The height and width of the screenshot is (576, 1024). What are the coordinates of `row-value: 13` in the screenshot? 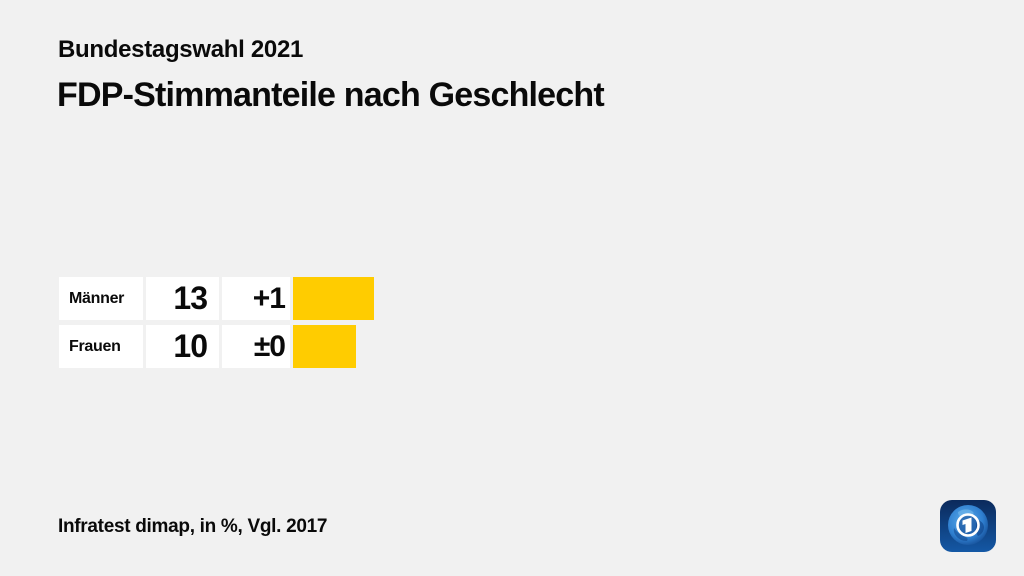 It's located at (182, 298).